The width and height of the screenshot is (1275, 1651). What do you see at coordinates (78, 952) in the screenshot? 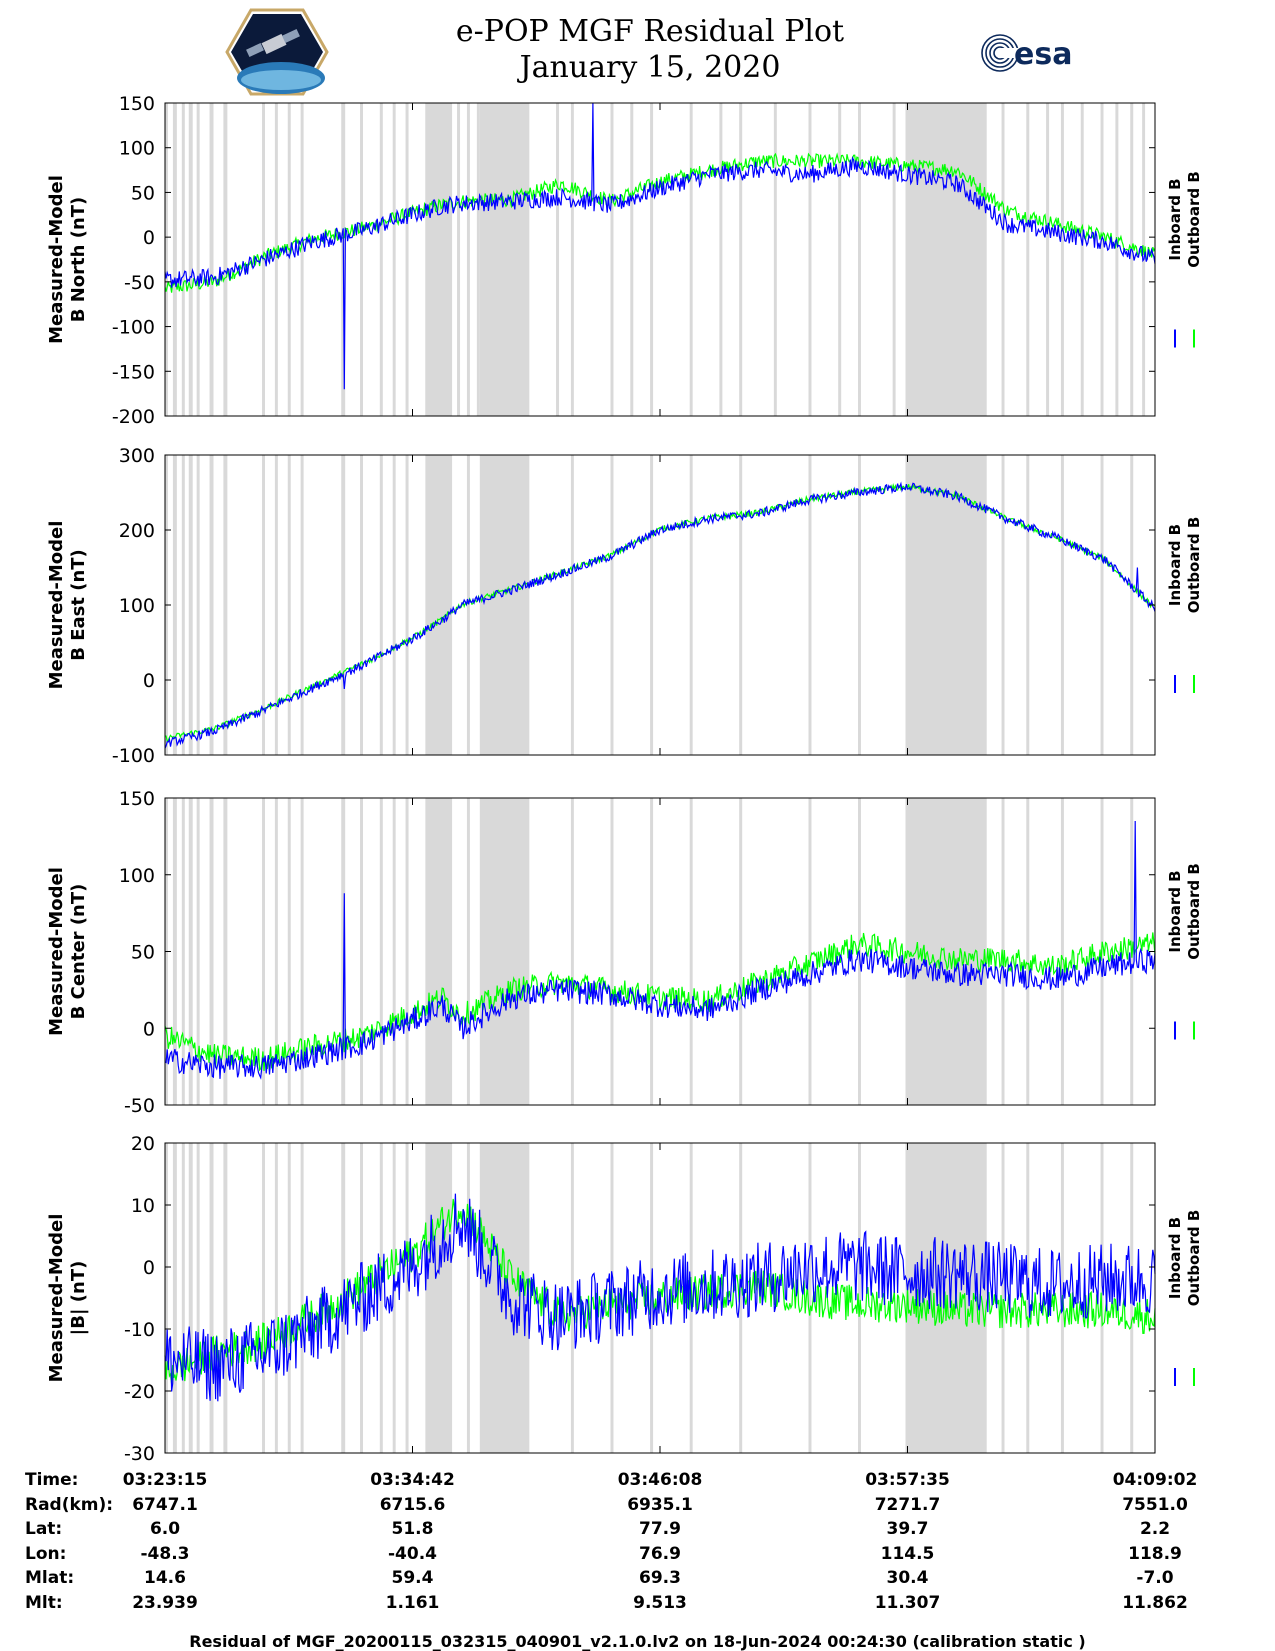
I see `y-axis-label-line2: B Center (nT)` at bounding box center [78, 952].